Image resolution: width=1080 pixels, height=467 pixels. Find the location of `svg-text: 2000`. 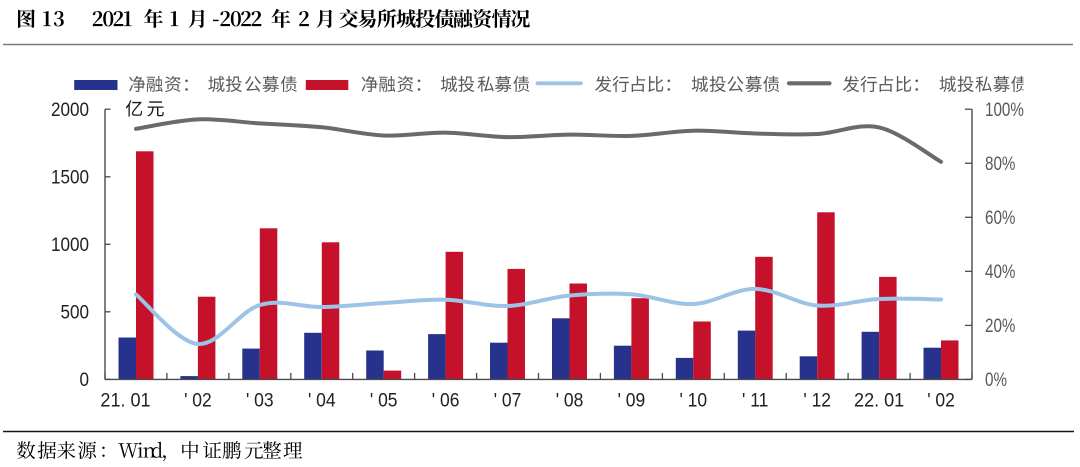

svg-text: 2000 is located at coordinates (70, 109).